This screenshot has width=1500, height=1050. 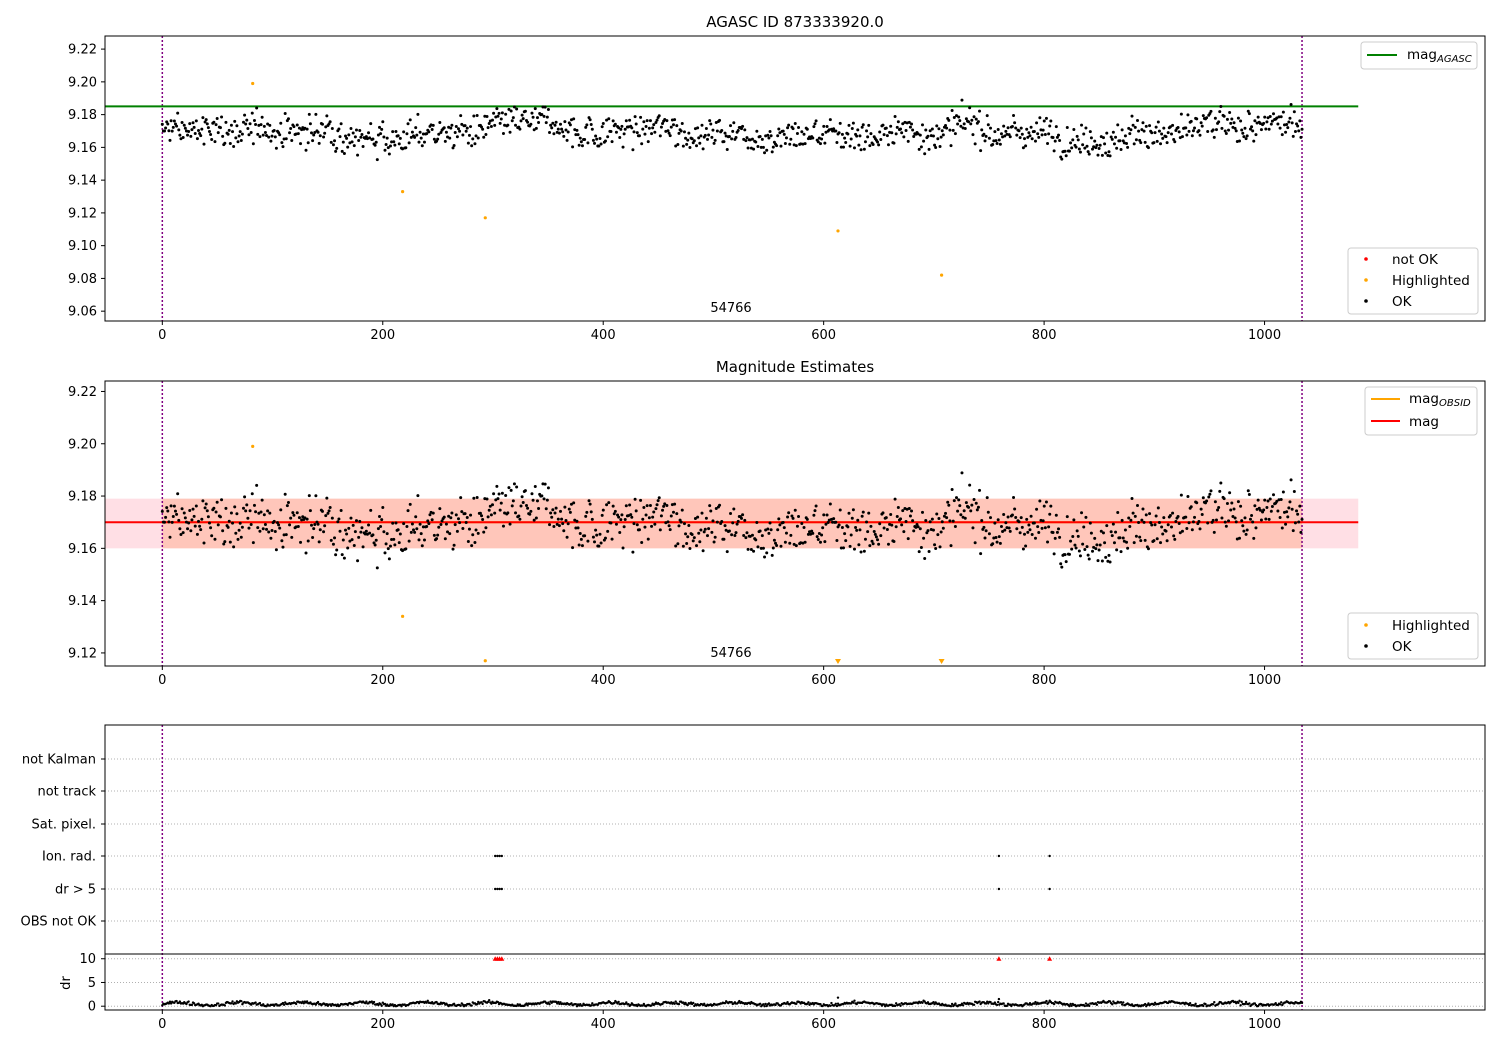 What do you see at coordinates (823, 680) in the screenshot?
I see `x-tick-label: 600` at bounding box center [823, 680].